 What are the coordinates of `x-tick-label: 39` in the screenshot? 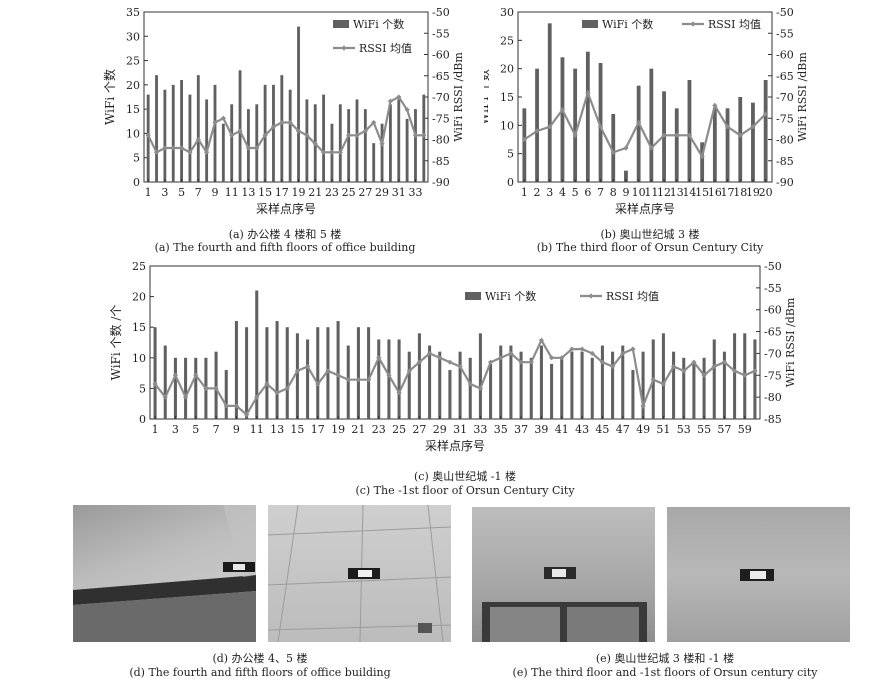 It's located at (541, 429).